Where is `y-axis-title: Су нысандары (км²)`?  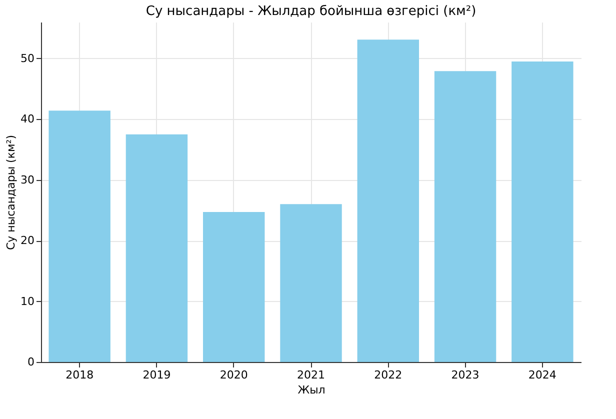
y-axis-title: Су нысандары (км²) is located at coordinates (11, 192).